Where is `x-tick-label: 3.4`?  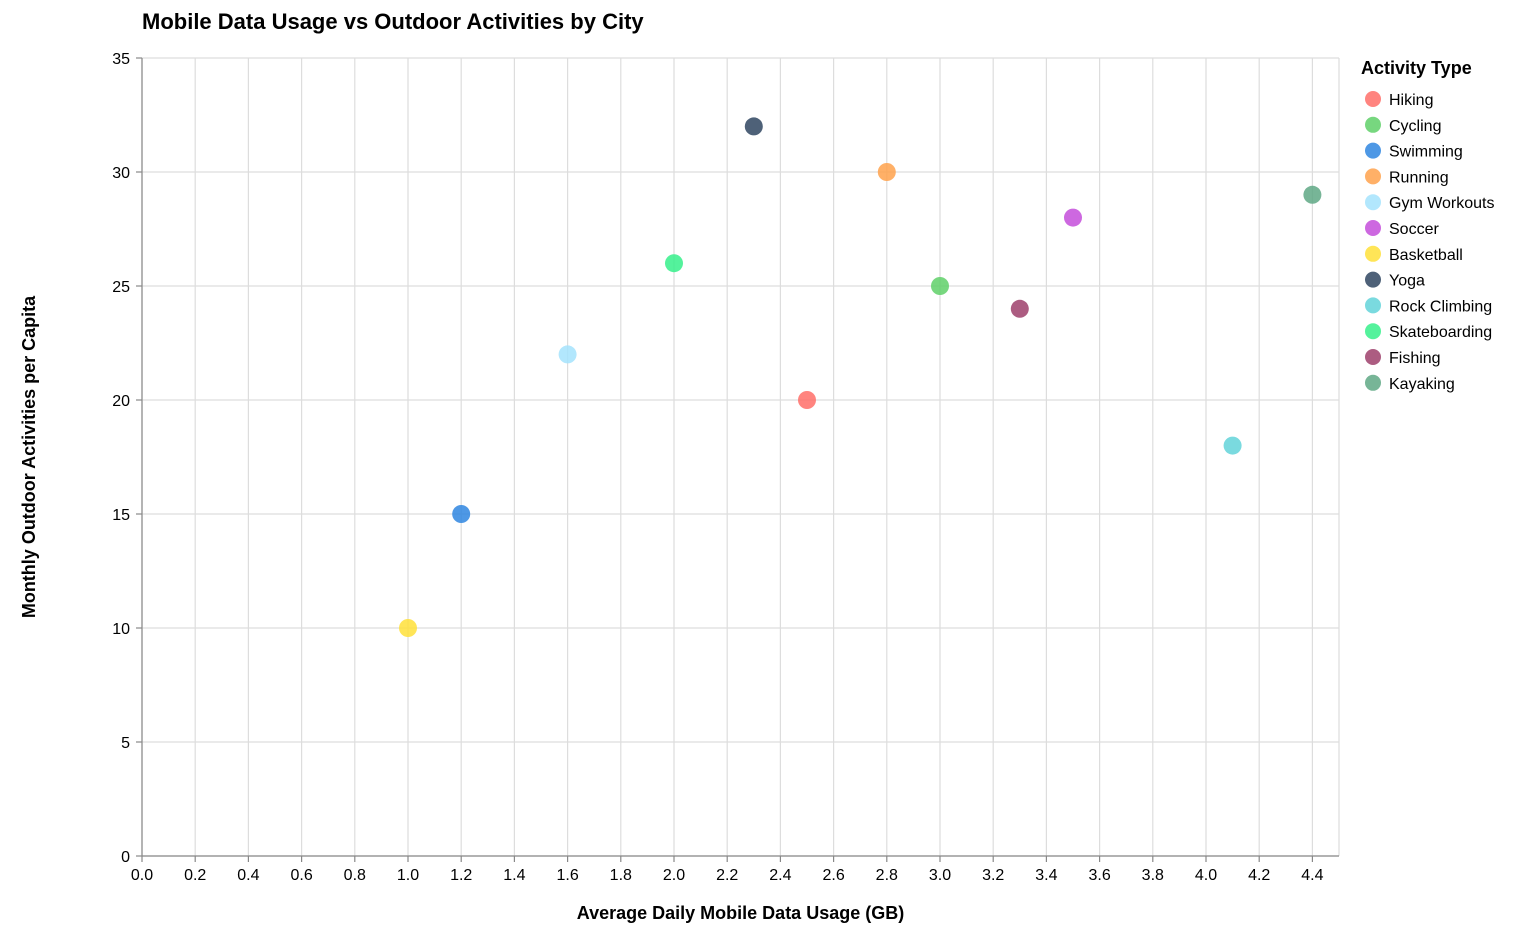
x-tick-label: 3.4 is located at coordinates (1046, 875).